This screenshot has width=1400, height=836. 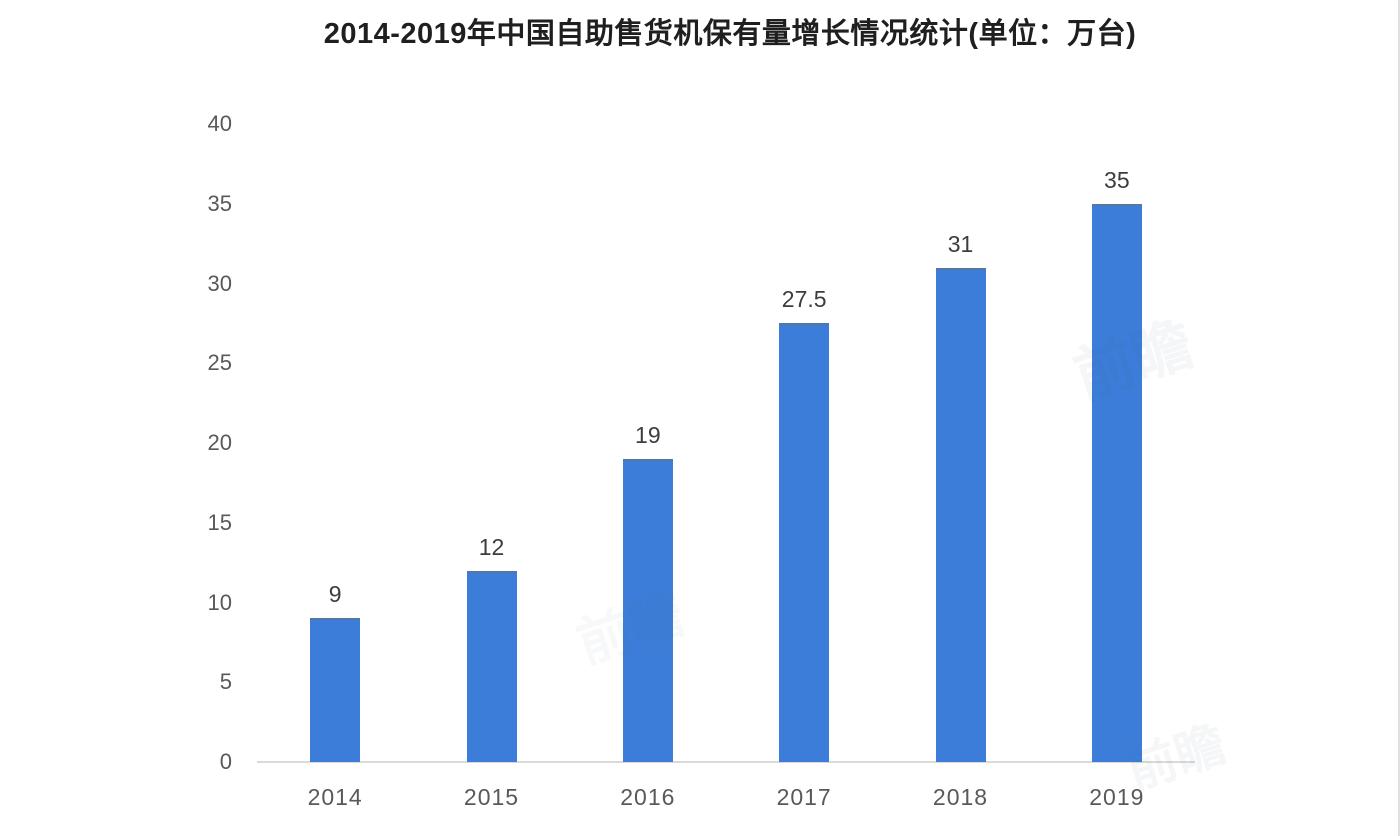 I want to click on bar-2016, so click(x=647, y=610).